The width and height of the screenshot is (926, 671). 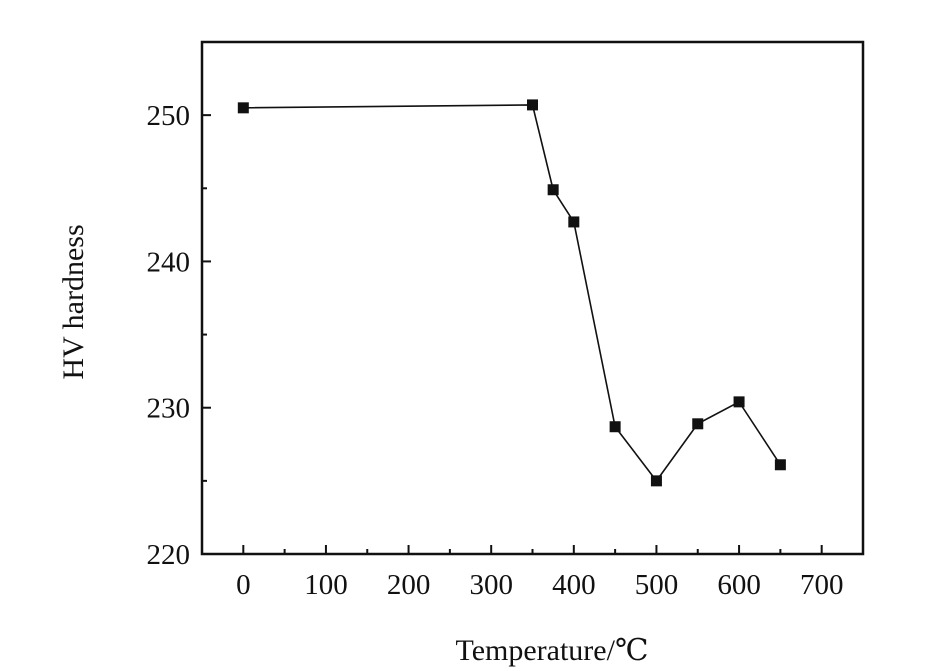 I want to click on y-tick-label: 230, so click(x=169, y=409).